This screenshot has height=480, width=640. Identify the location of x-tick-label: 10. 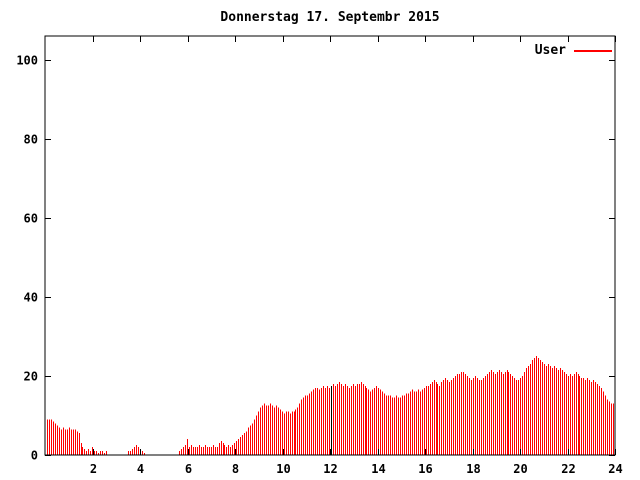
(283, 469).